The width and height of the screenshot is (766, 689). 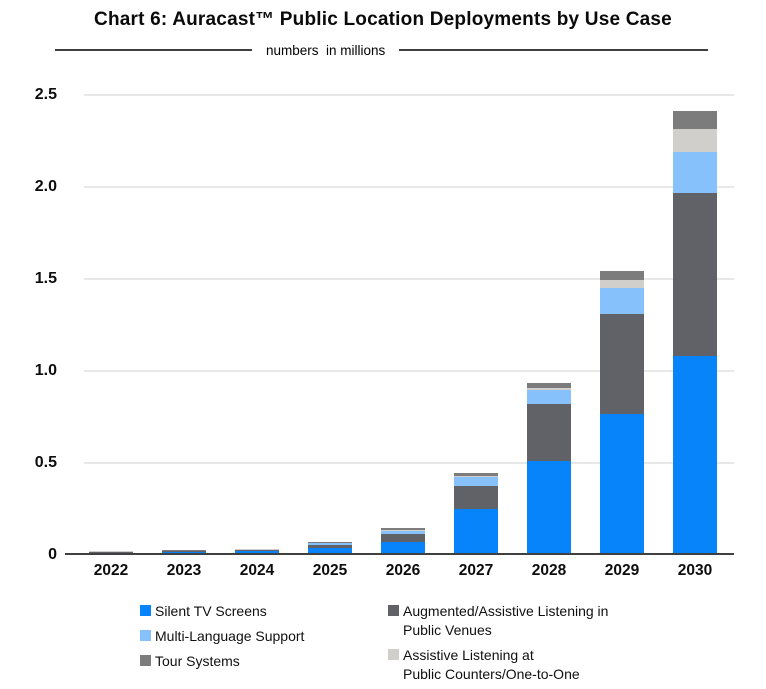 I want to click on gridline-0.5, so click(x=409, y=463).